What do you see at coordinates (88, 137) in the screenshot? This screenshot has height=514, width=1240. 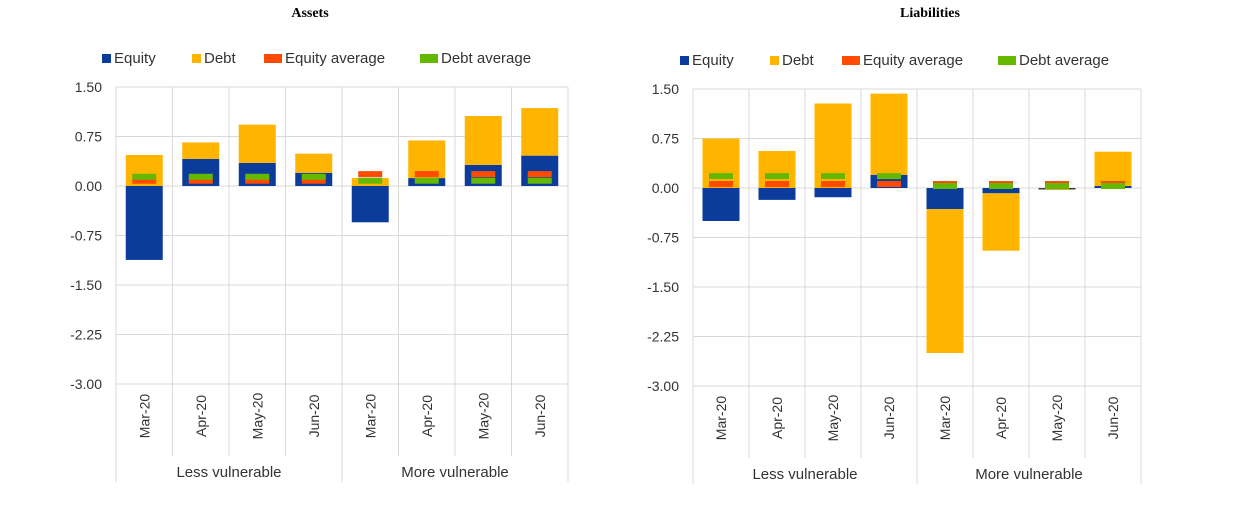 I see `y-tick-label: 0.75` at bounding box center [88, 137].